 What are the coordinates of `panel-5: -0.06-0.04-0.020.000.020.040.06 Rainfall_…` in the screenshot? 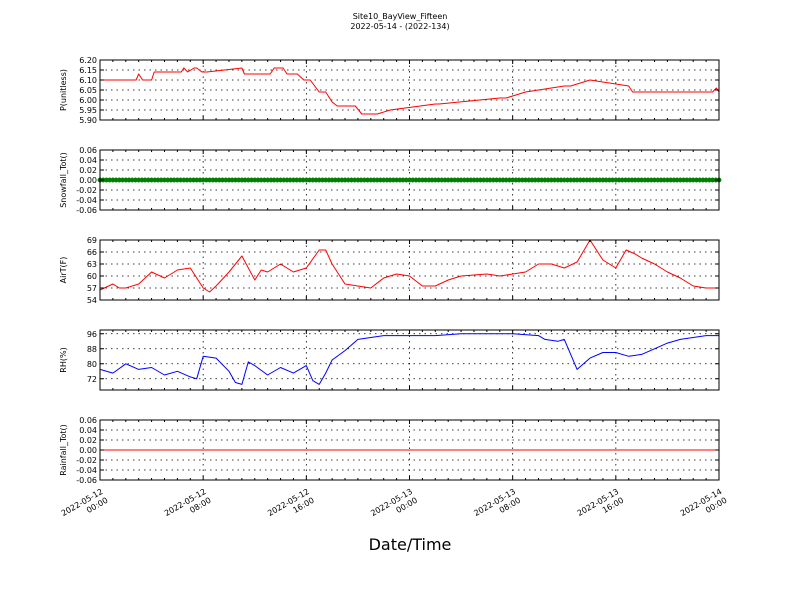 It's located at (389, 450).